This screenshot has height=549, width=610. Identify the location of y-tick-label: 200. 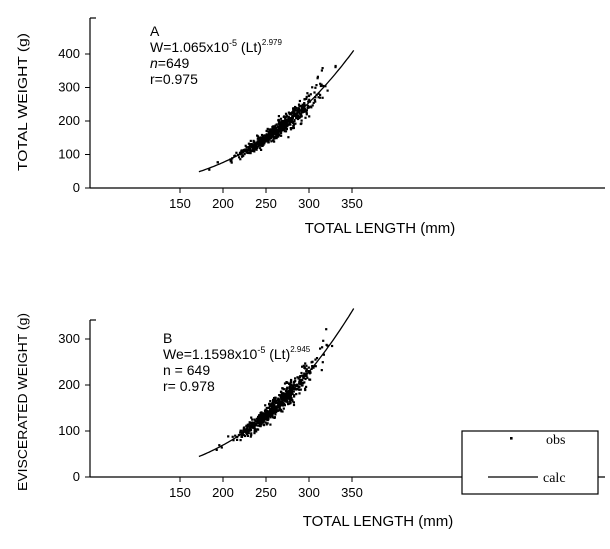
(69, 120).